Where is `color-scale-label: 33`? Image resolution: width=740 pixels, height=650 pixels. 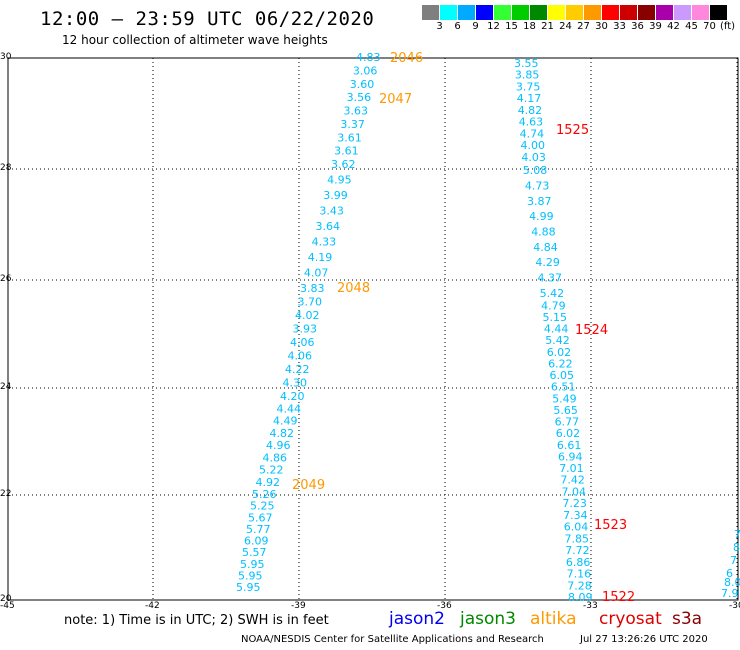
color-scale-label: 33 is located at coordinates (619, 26).